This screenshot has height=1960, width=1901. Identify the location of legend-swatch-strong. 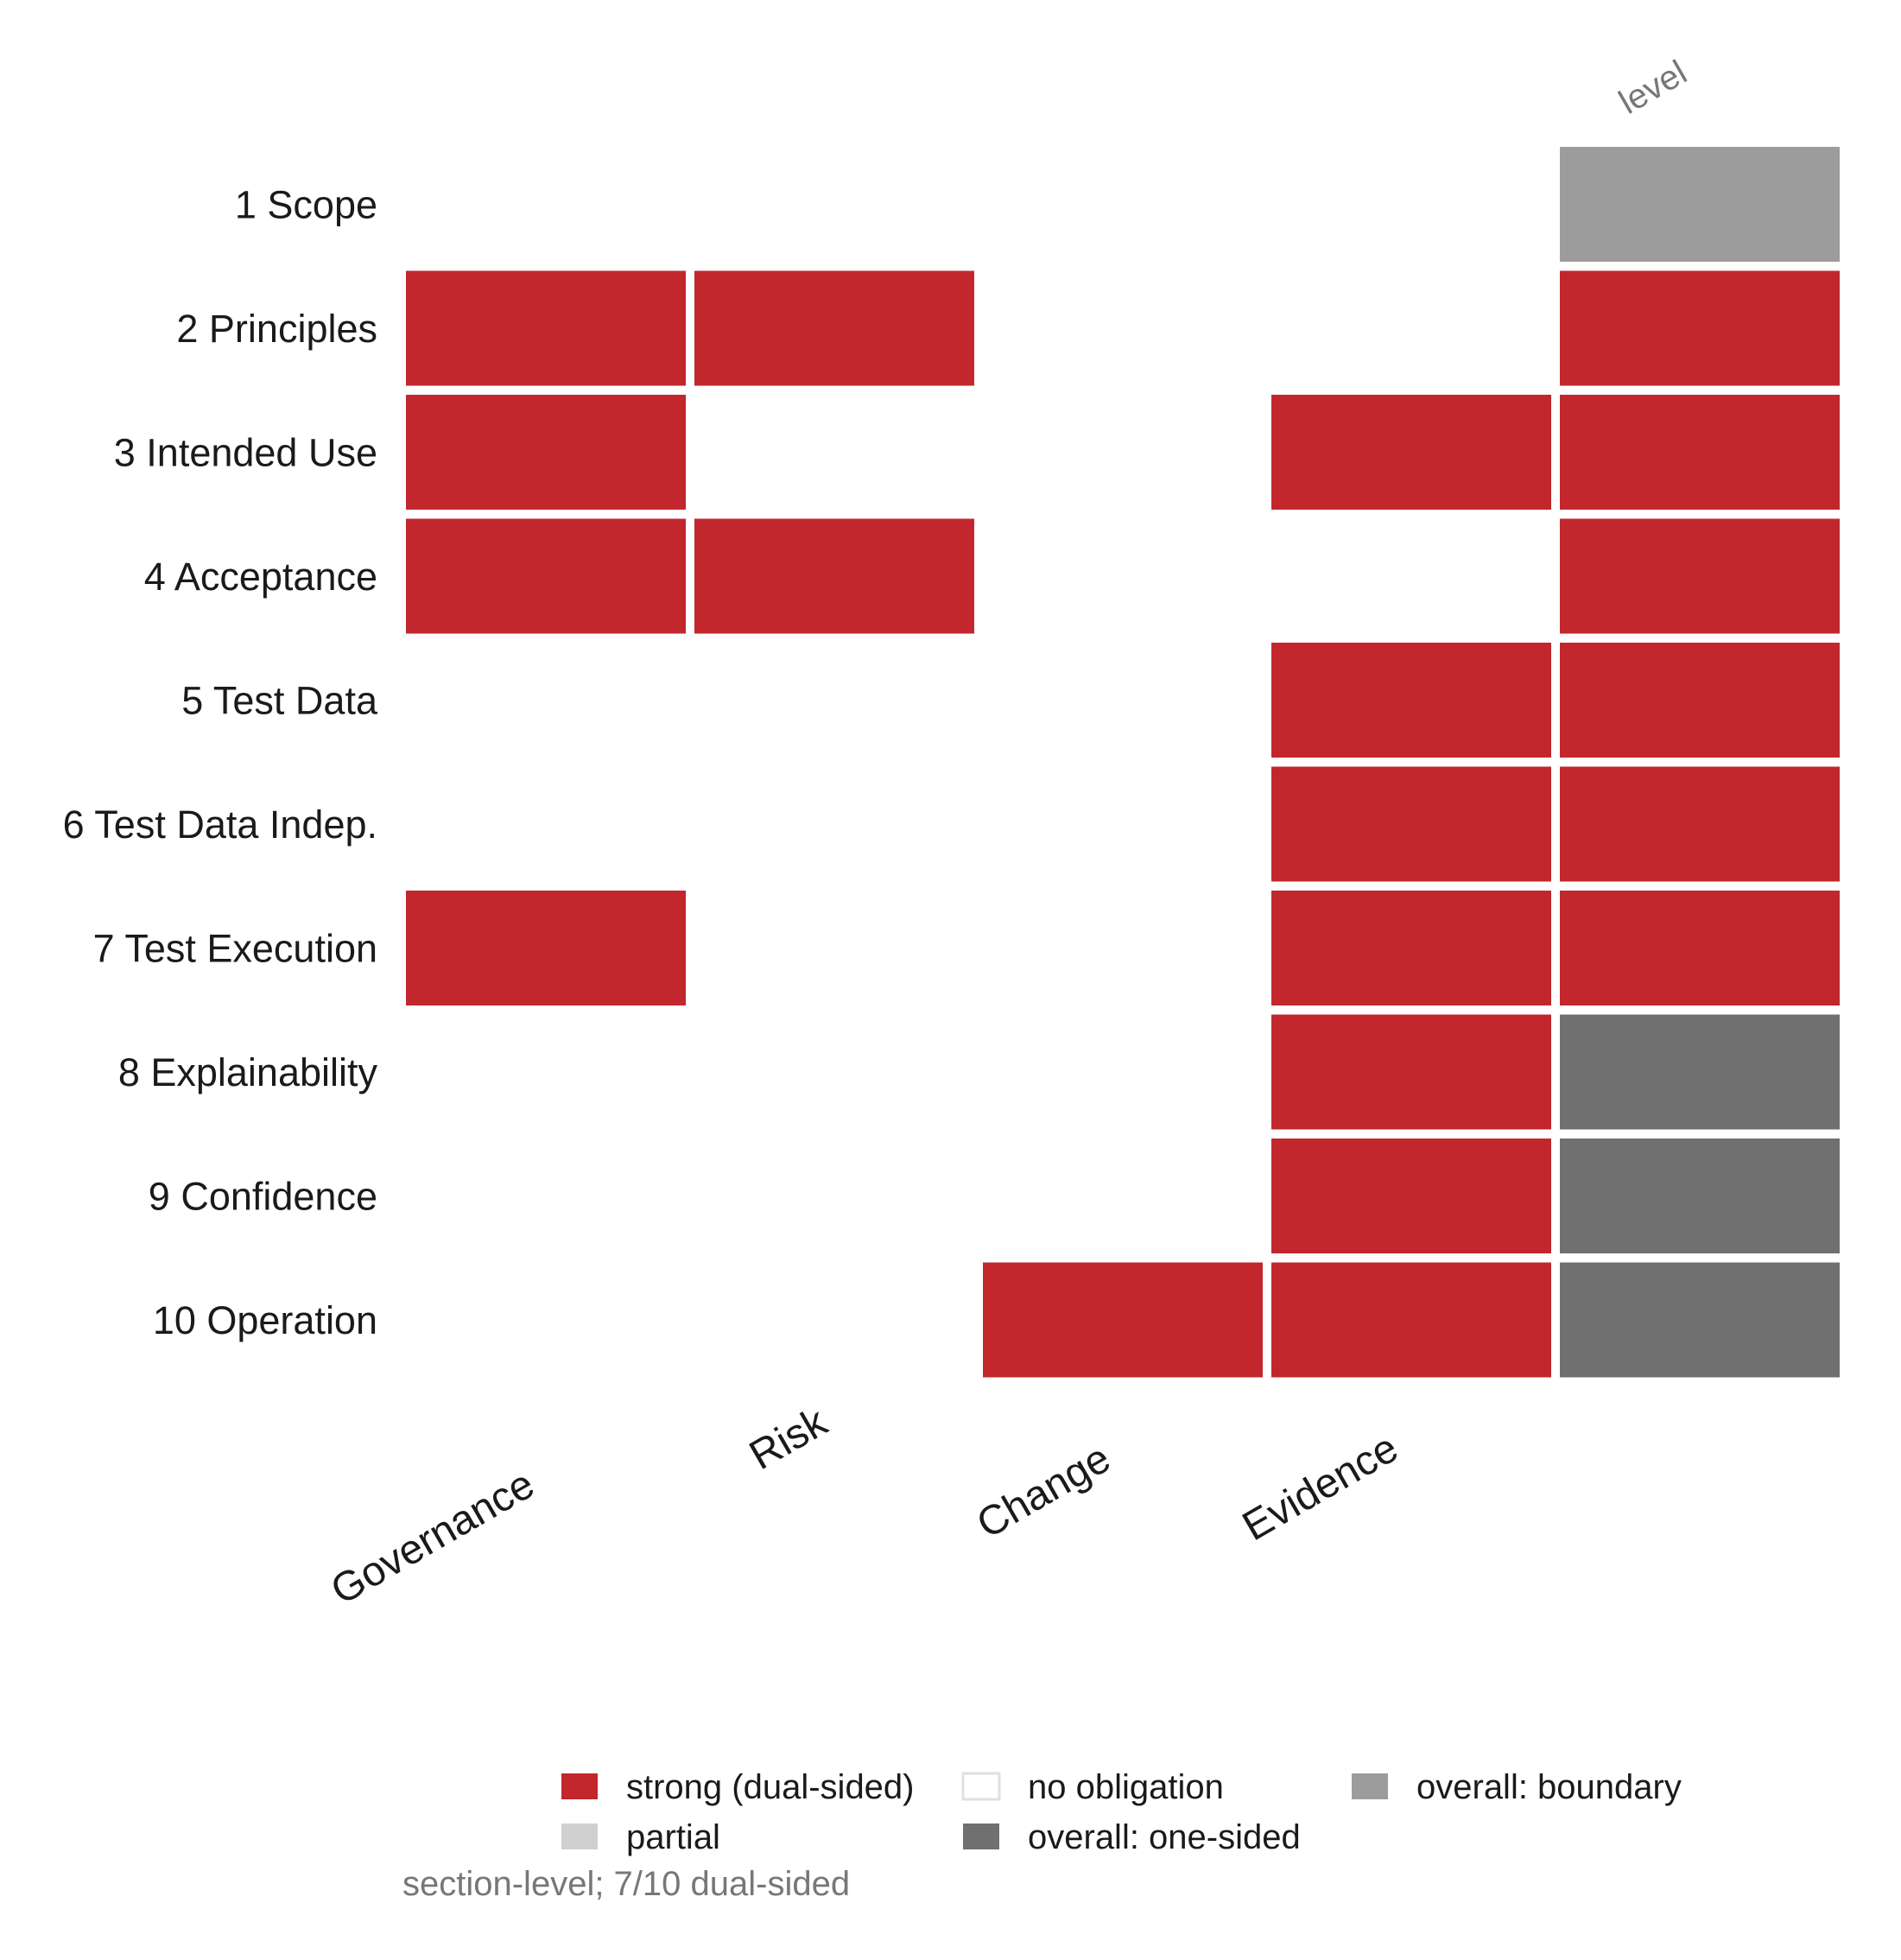
(579, 1786).